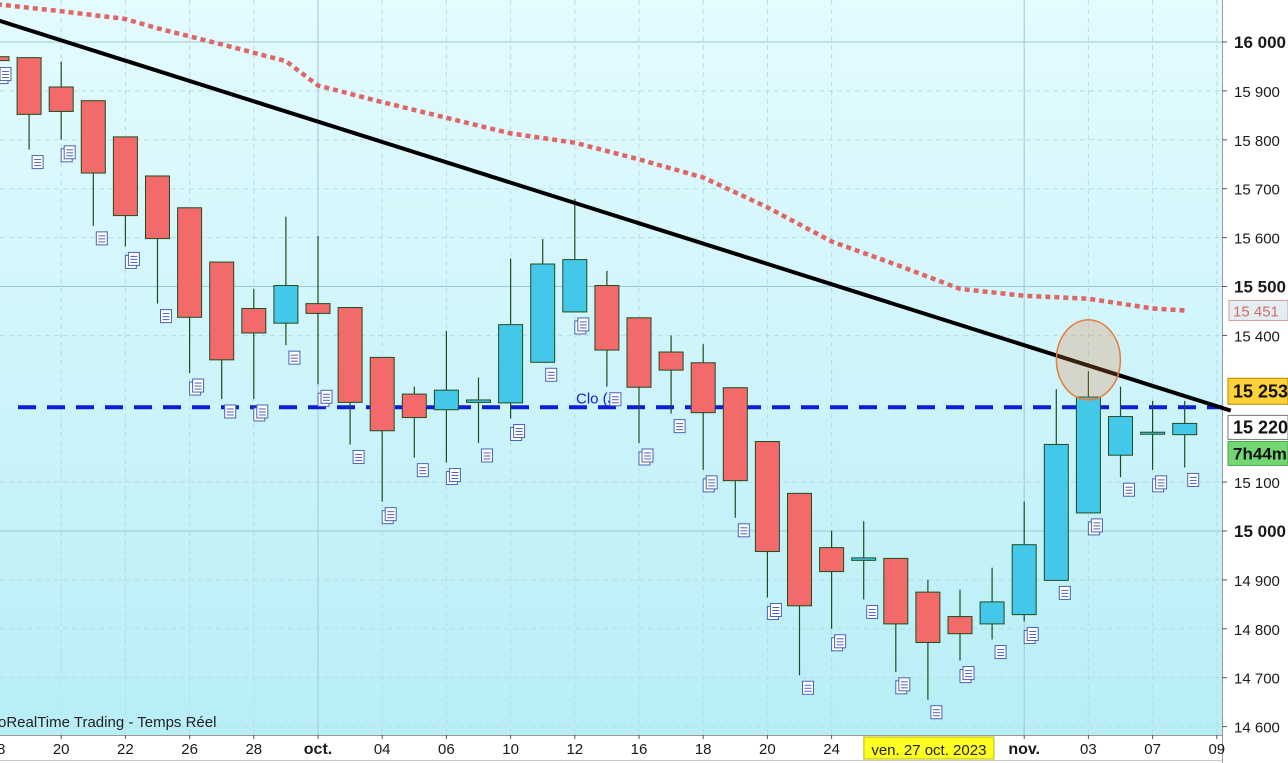 This screenshot has height=763, width=1288. Describe the element at coordinates (1088, 360) in the screenshot. I see `highlight-ellipse` at that location.